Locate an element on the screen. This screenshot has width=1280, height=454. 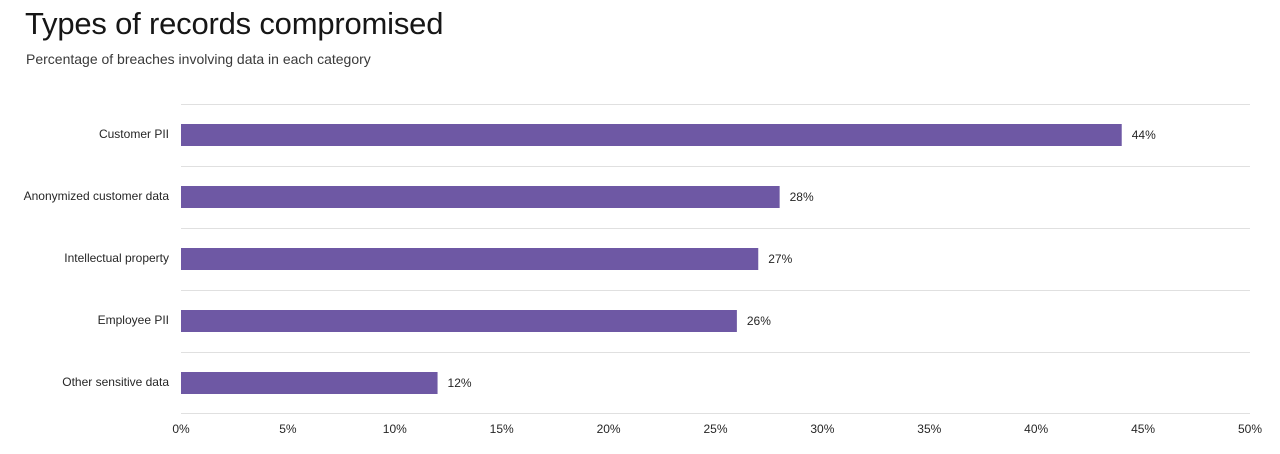
data-label: 12% is located at coordinates (460, 383).